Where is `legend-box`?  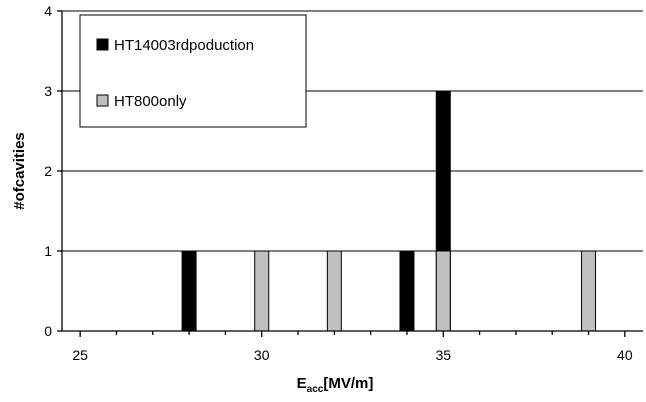
legend-box is located at coordinates (193, 71).